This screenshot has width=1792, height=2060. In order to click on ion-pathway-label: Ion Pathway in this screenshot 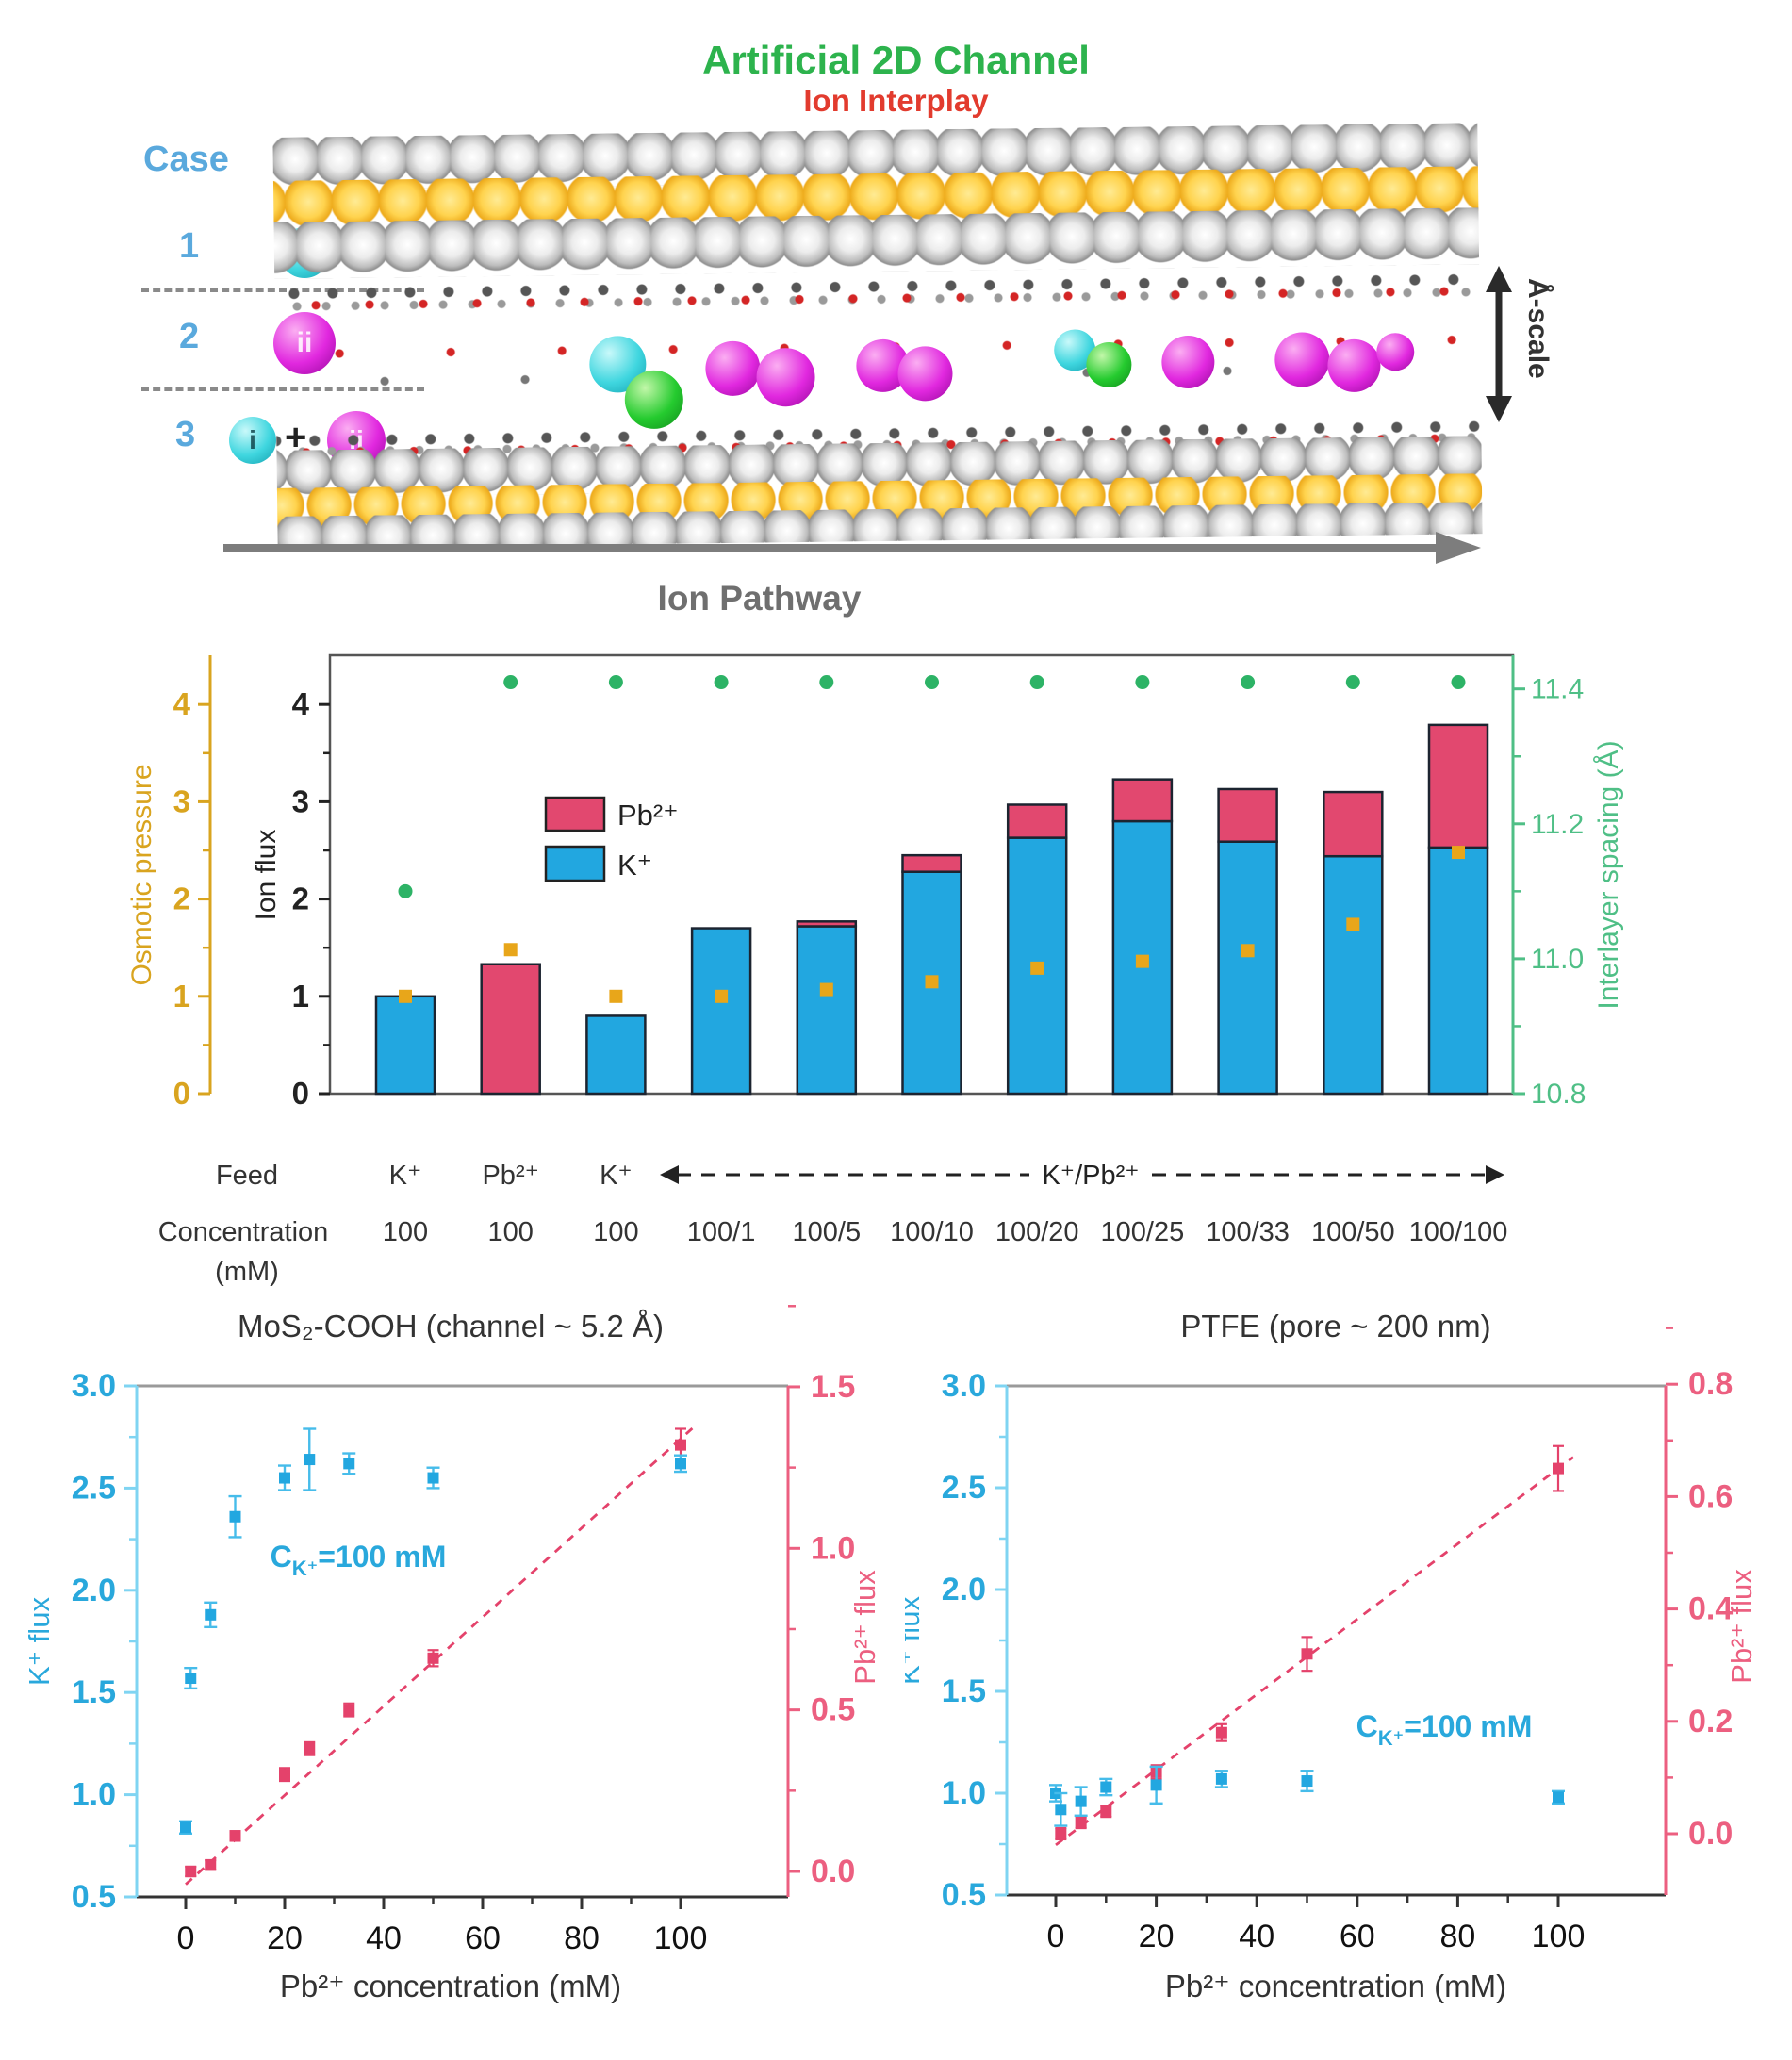, I will do `click(759, 598)`.